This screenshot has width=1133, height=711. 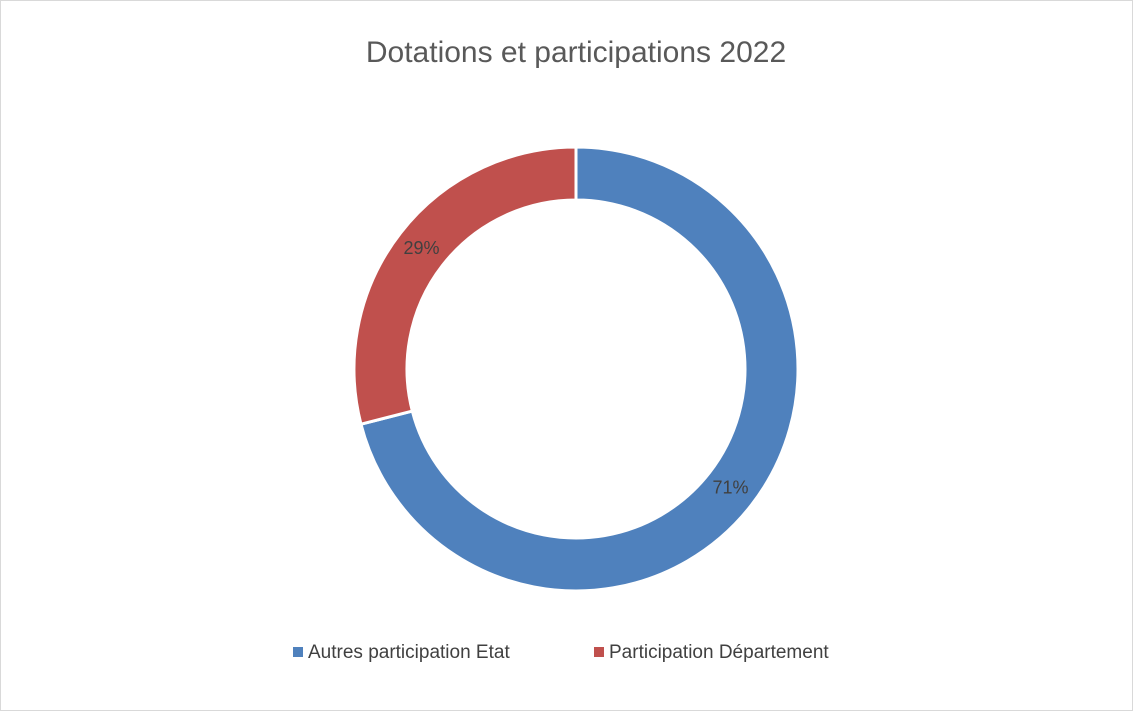 What do you see at coordinates (576, 52) in the screenshot?
I see `chart-title: Dotations et participations 2022` at bounding box center [576, 52].